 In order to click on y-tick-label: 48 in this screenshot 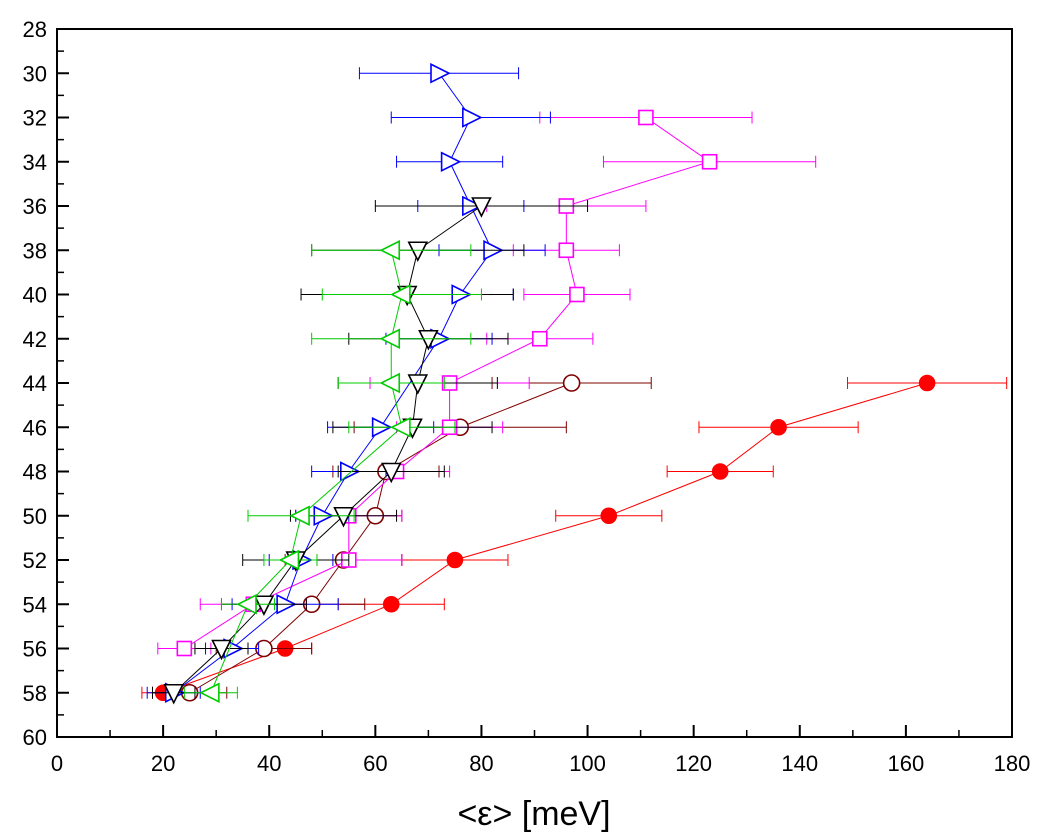, I will do `click(35, 472)`.